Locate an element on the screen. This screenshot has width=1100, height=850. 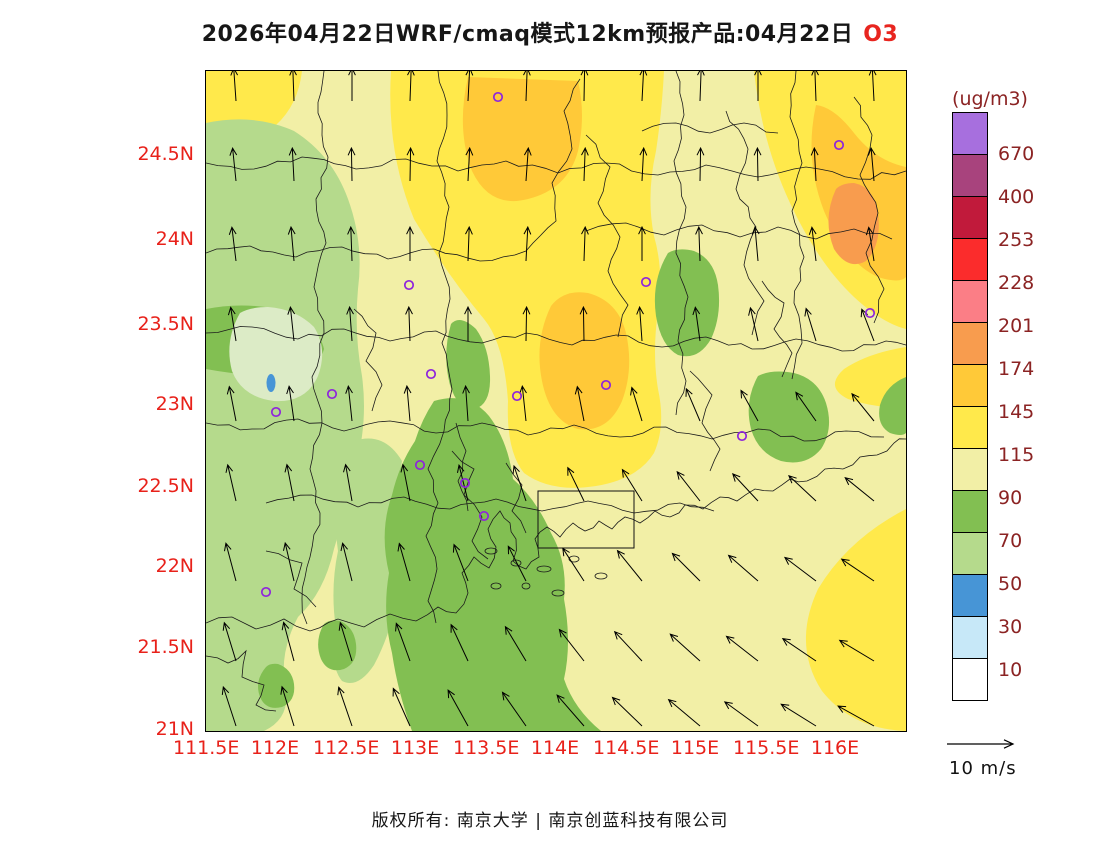
lon-tick-label: 113.5E is located at coordinates (486, 748).